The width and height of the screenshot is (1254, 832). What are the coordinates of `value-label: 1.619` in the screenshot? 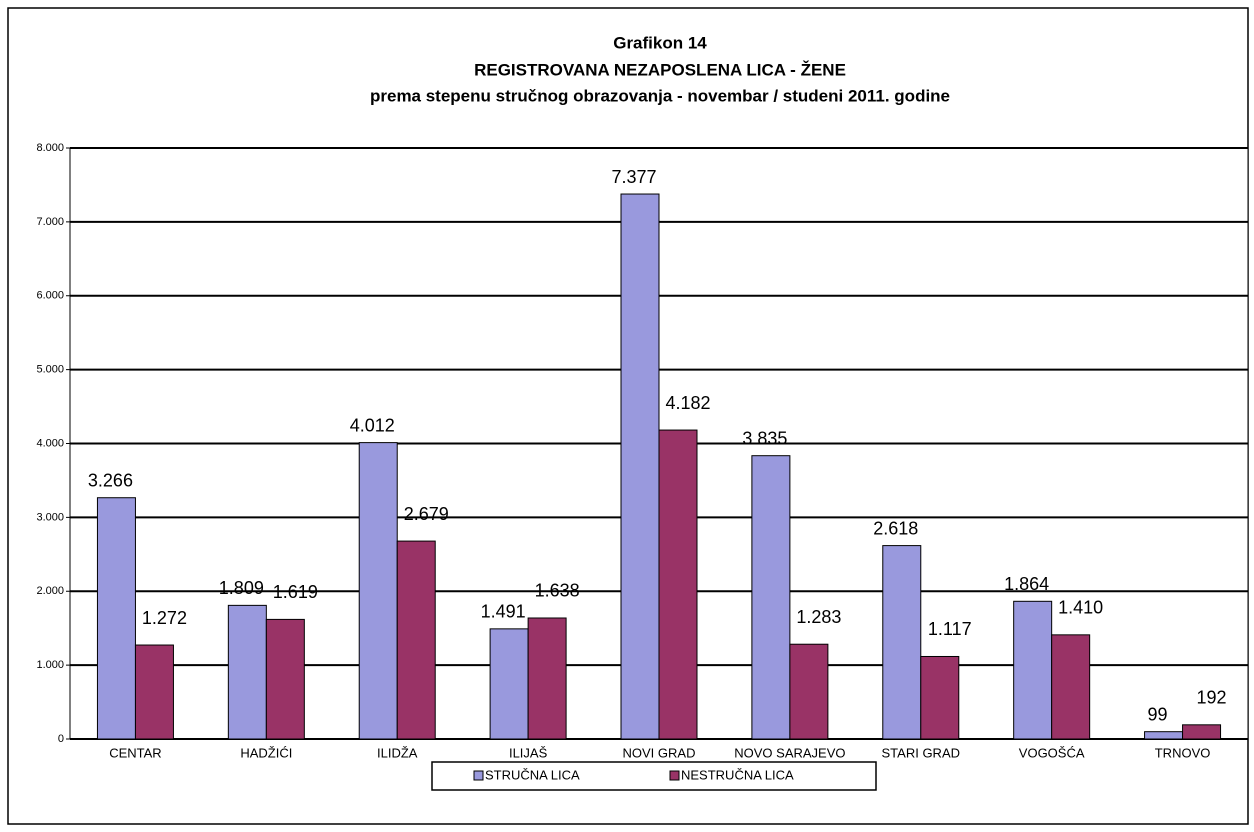 It's located at (295, 592).